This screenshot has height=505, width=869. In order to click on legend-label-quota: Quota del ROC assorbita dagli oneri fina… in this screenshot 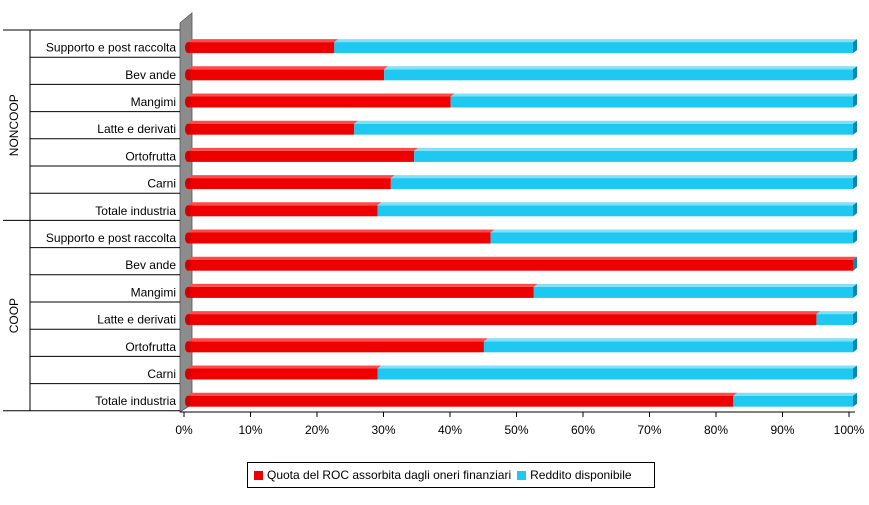, I will do `click(389, 475)`.